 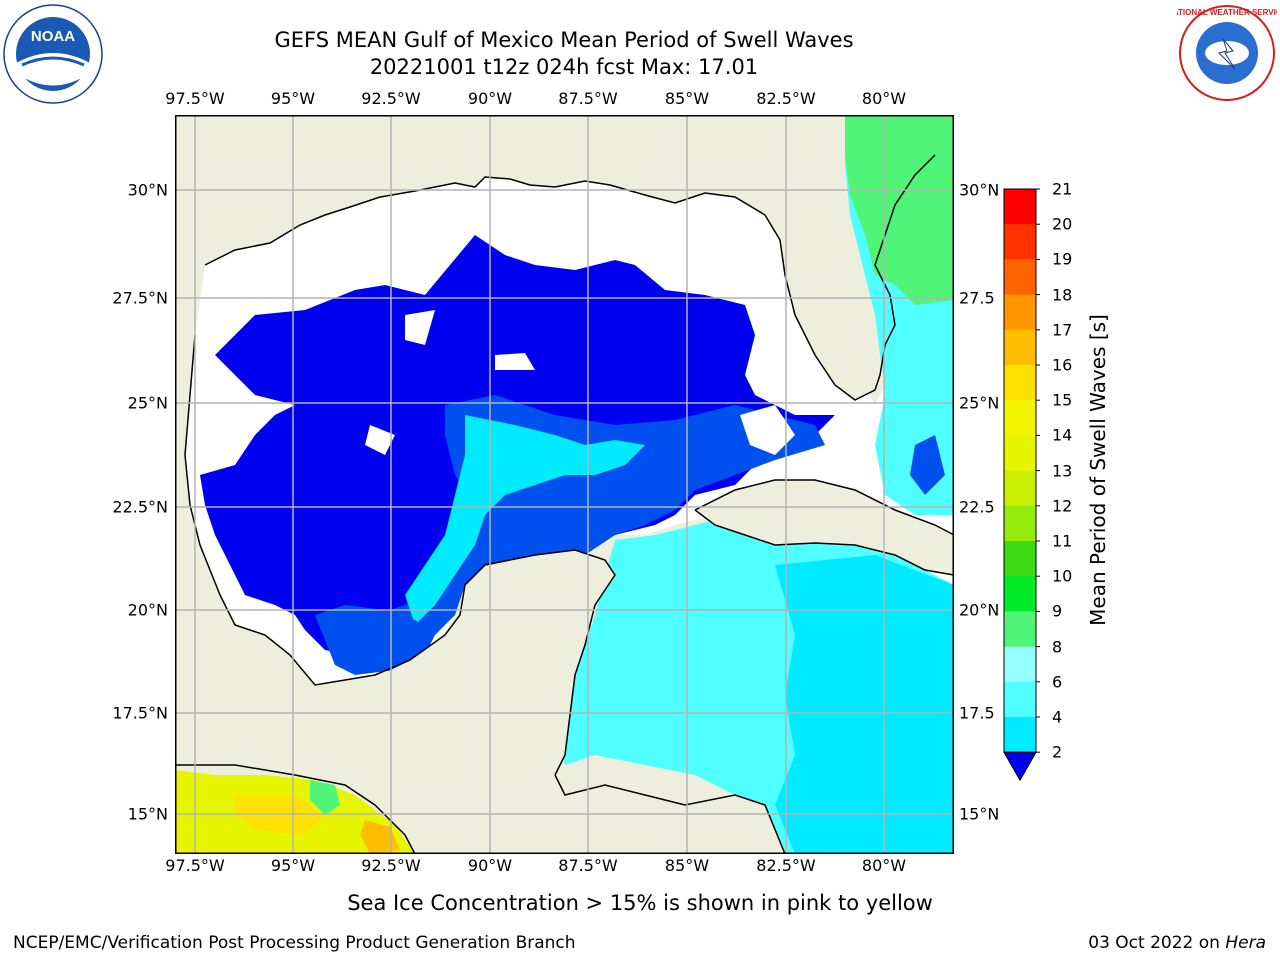 I want to click on colorbar-tick-label: 12, so click(x=1062, y=506).